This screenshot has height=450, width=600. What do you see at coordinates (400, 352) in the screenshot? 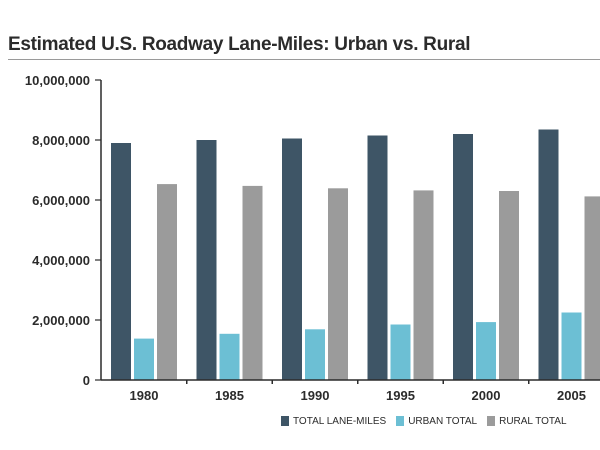
I see `bar-urban-total-1995` at bounding box center [400, 352].